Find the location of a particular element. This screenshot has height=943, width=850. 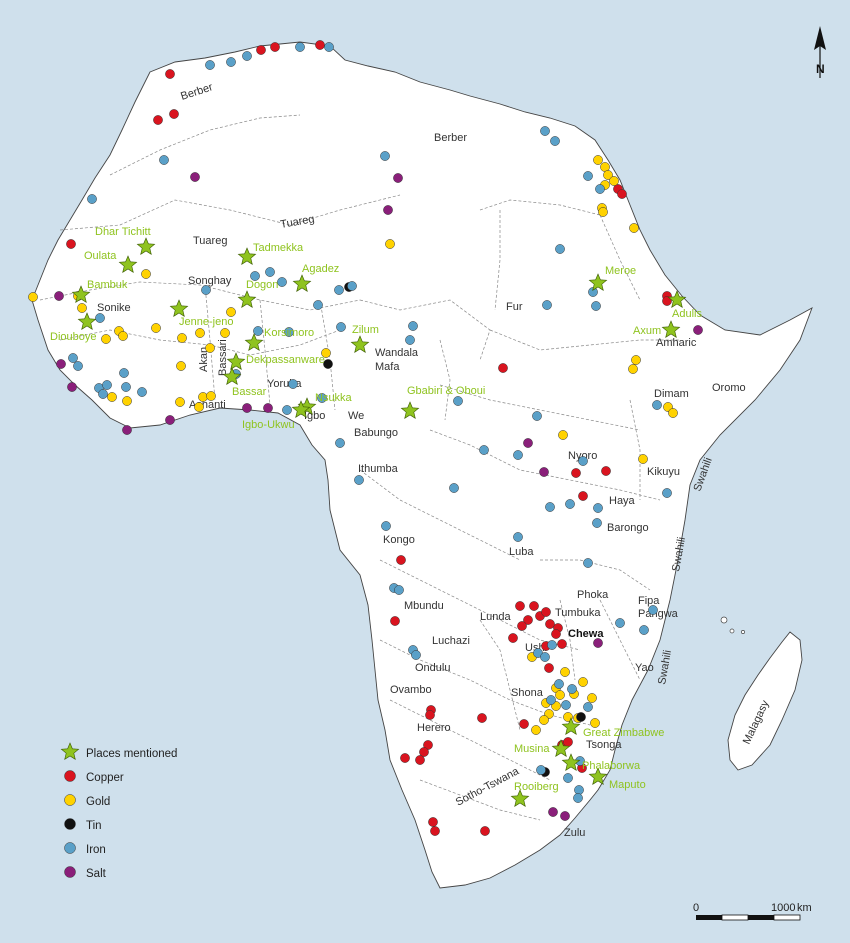

place-label: Bambuk is located at coordinates (107, 285).